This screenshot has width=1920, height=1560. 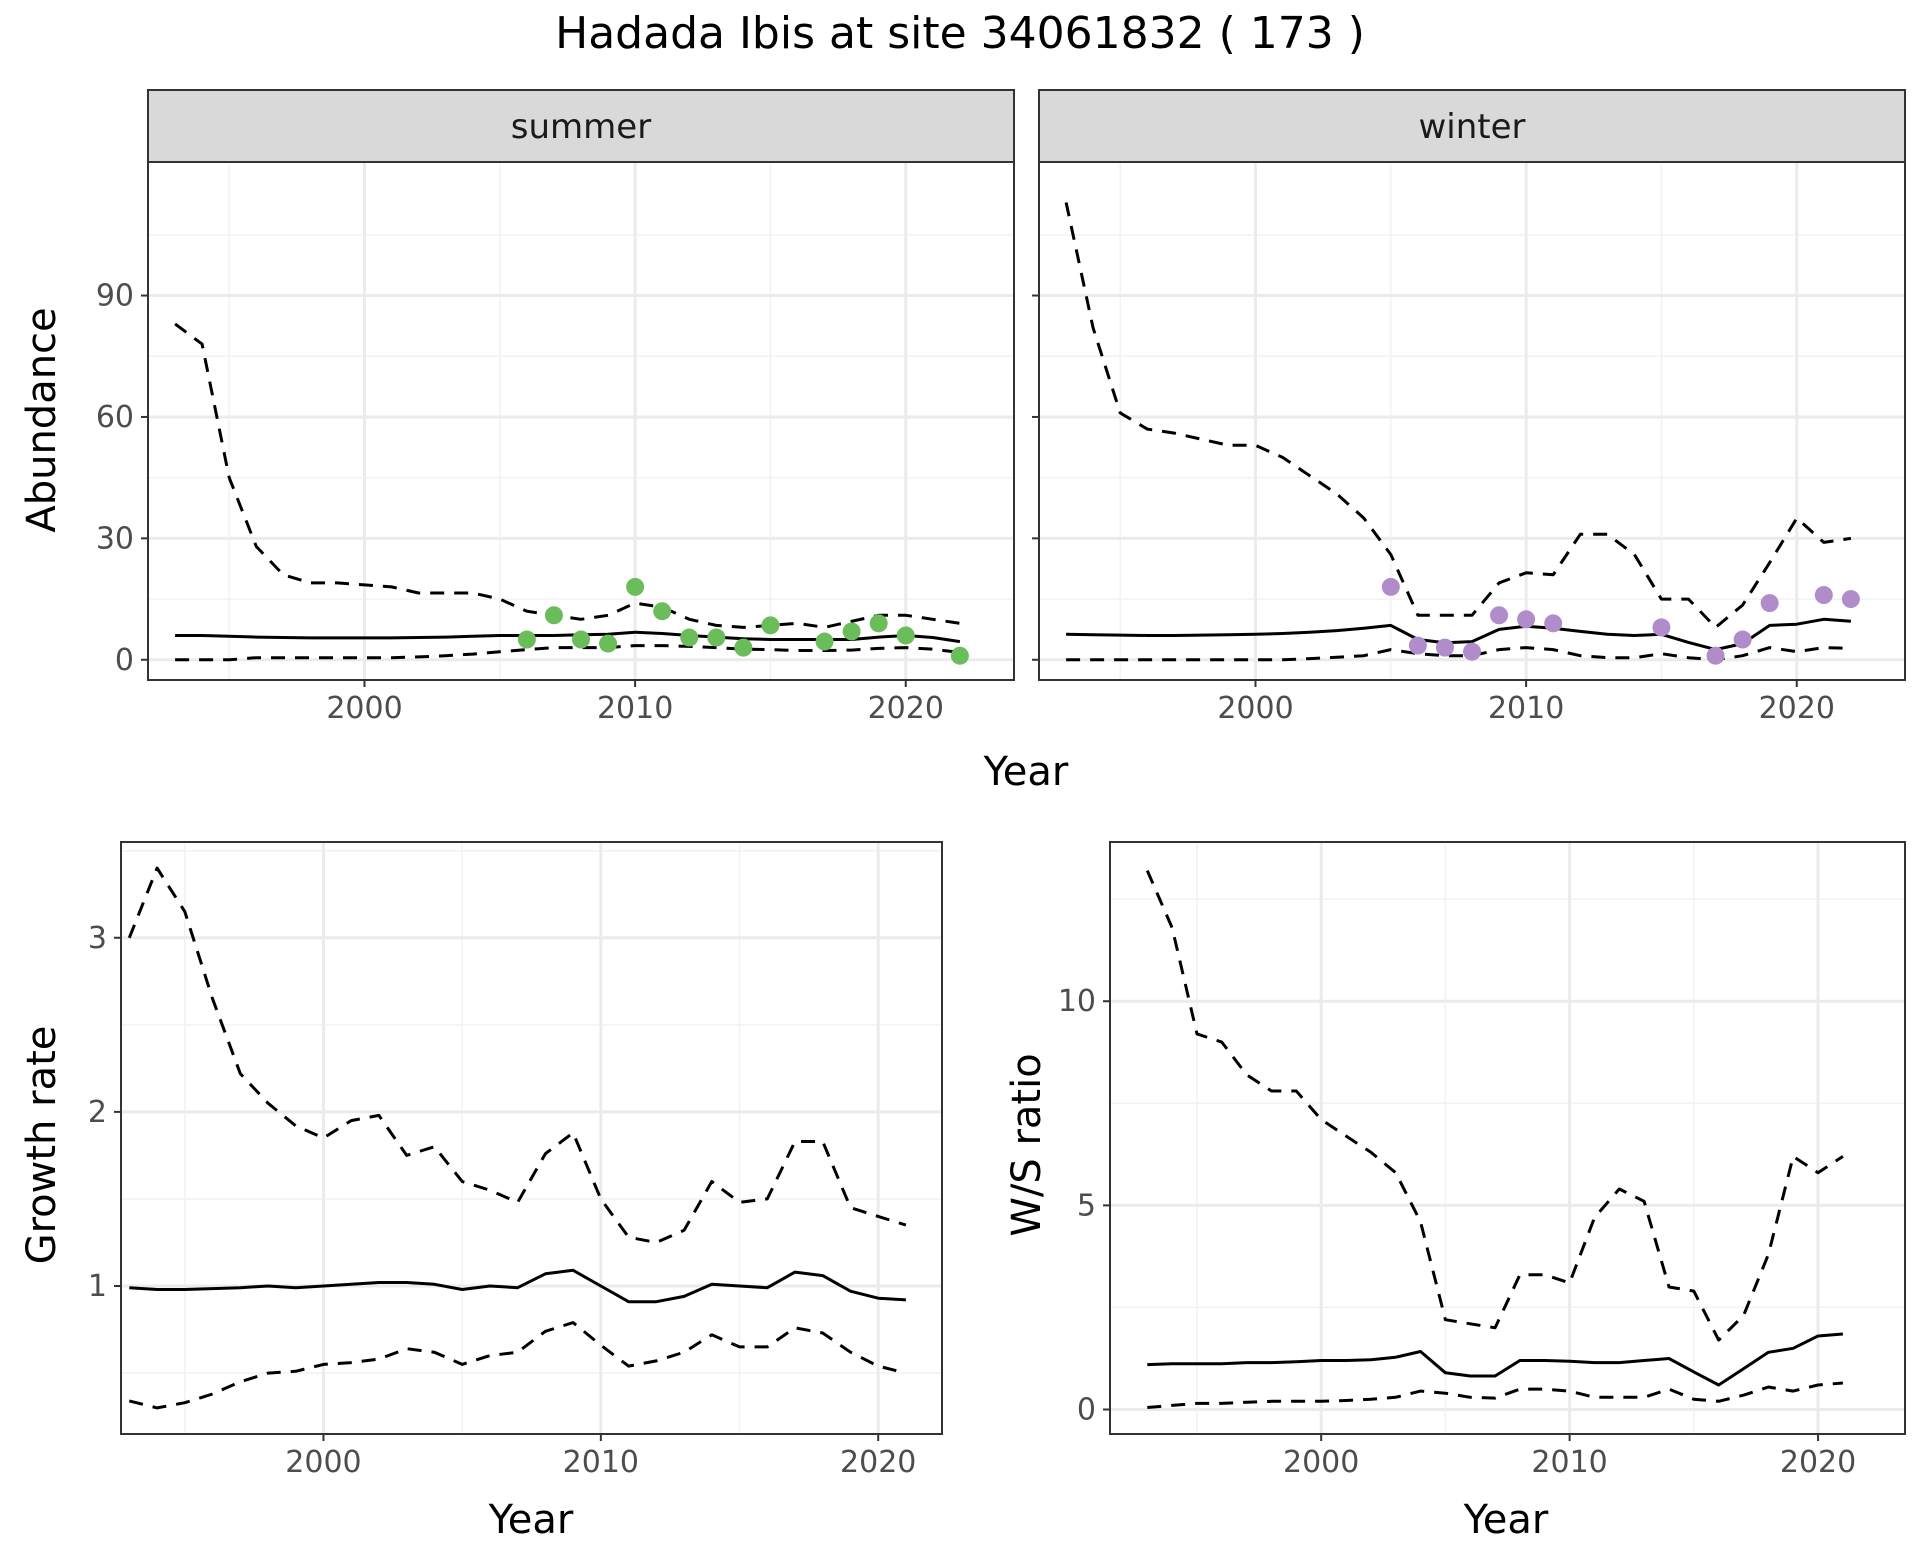 I want to click on winter-strip-label: winter, so click(x=1471, y=127).